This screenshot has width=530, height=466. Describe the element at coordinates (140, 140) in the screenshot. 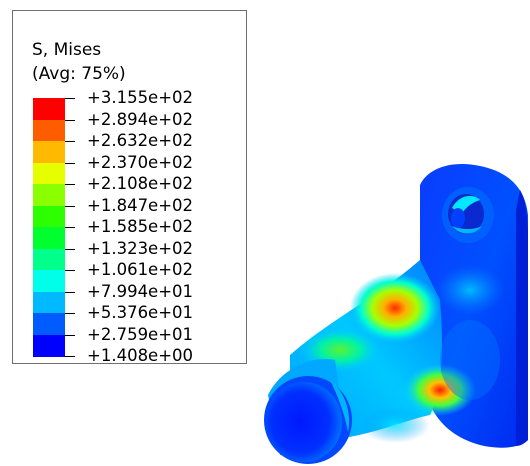

I see `legend-value: +2.632e+02` at that location.